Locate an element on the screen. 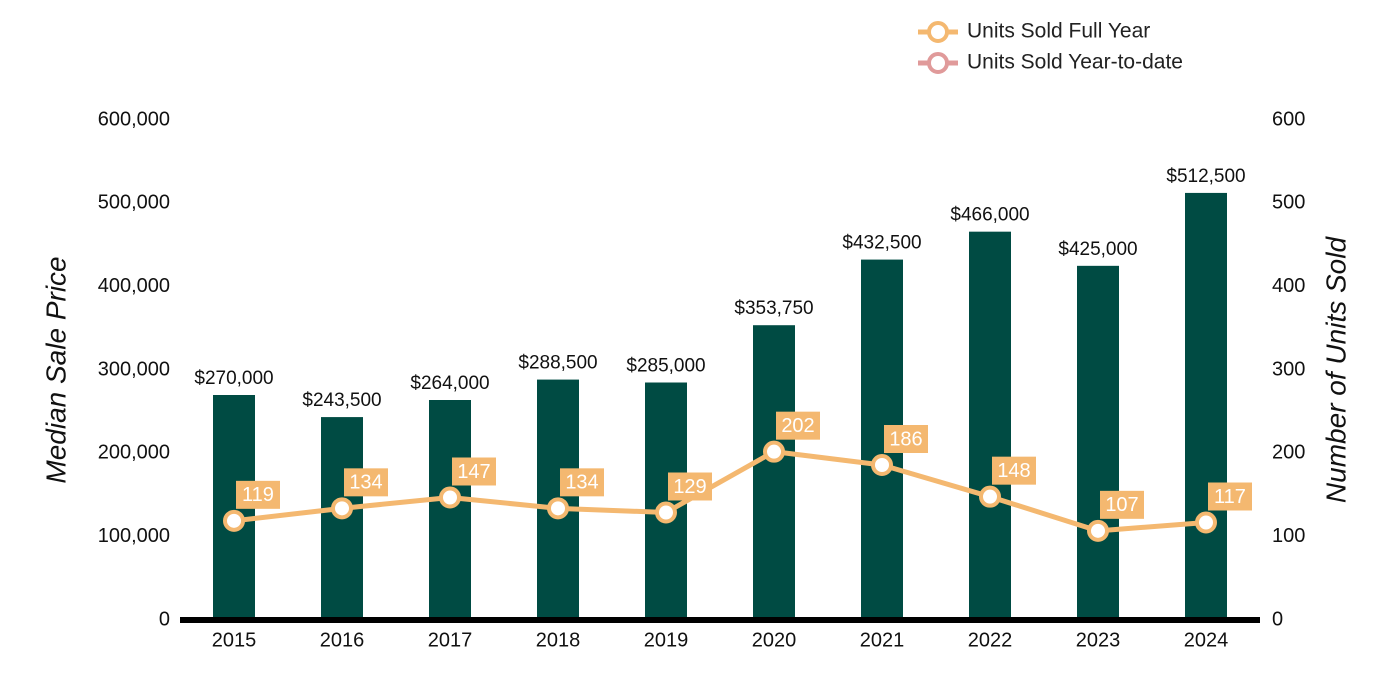 Image resolution: width=1400 pixels, height=700 pixels. y2-tick-label: 0 is located at coordinates (1277, 619).